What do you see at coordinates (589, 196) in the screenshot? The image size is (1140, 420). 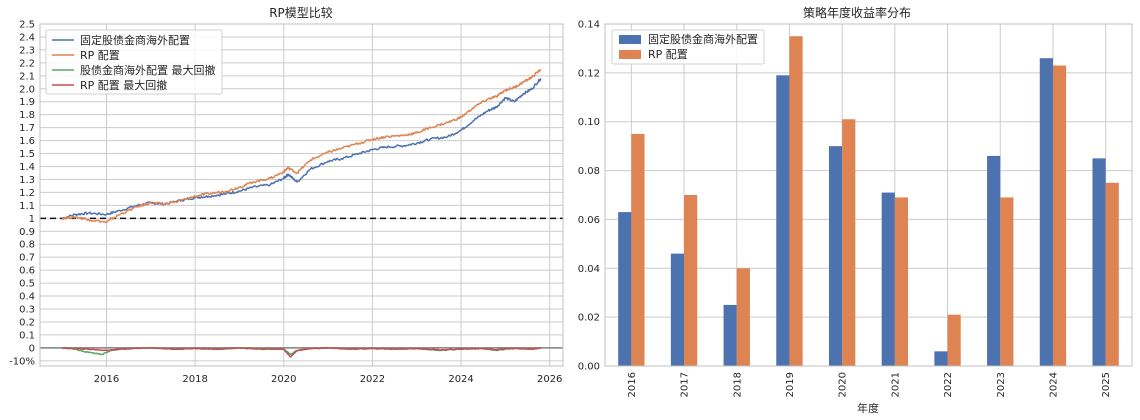 I see `bar-chart-y-ticks: 0.00 0.02 0.04 0.06 0.08 0.10 0.12 0.14` at bounding box center [589, 196].